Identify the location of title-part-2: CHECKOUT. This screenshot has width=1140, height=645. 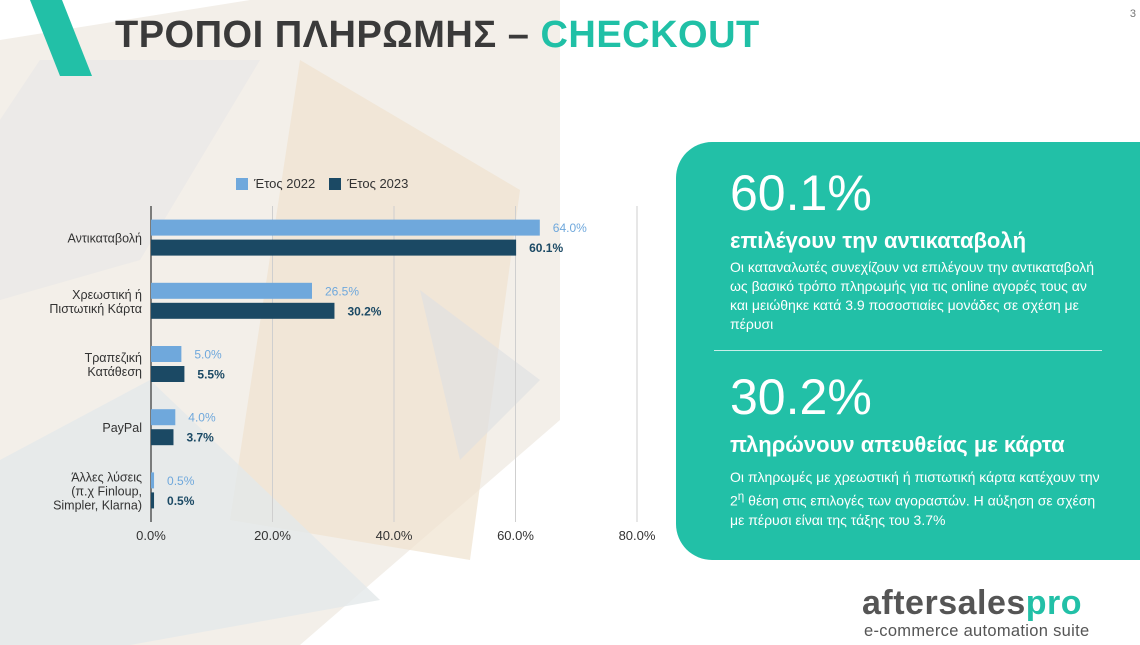
(650, 35).